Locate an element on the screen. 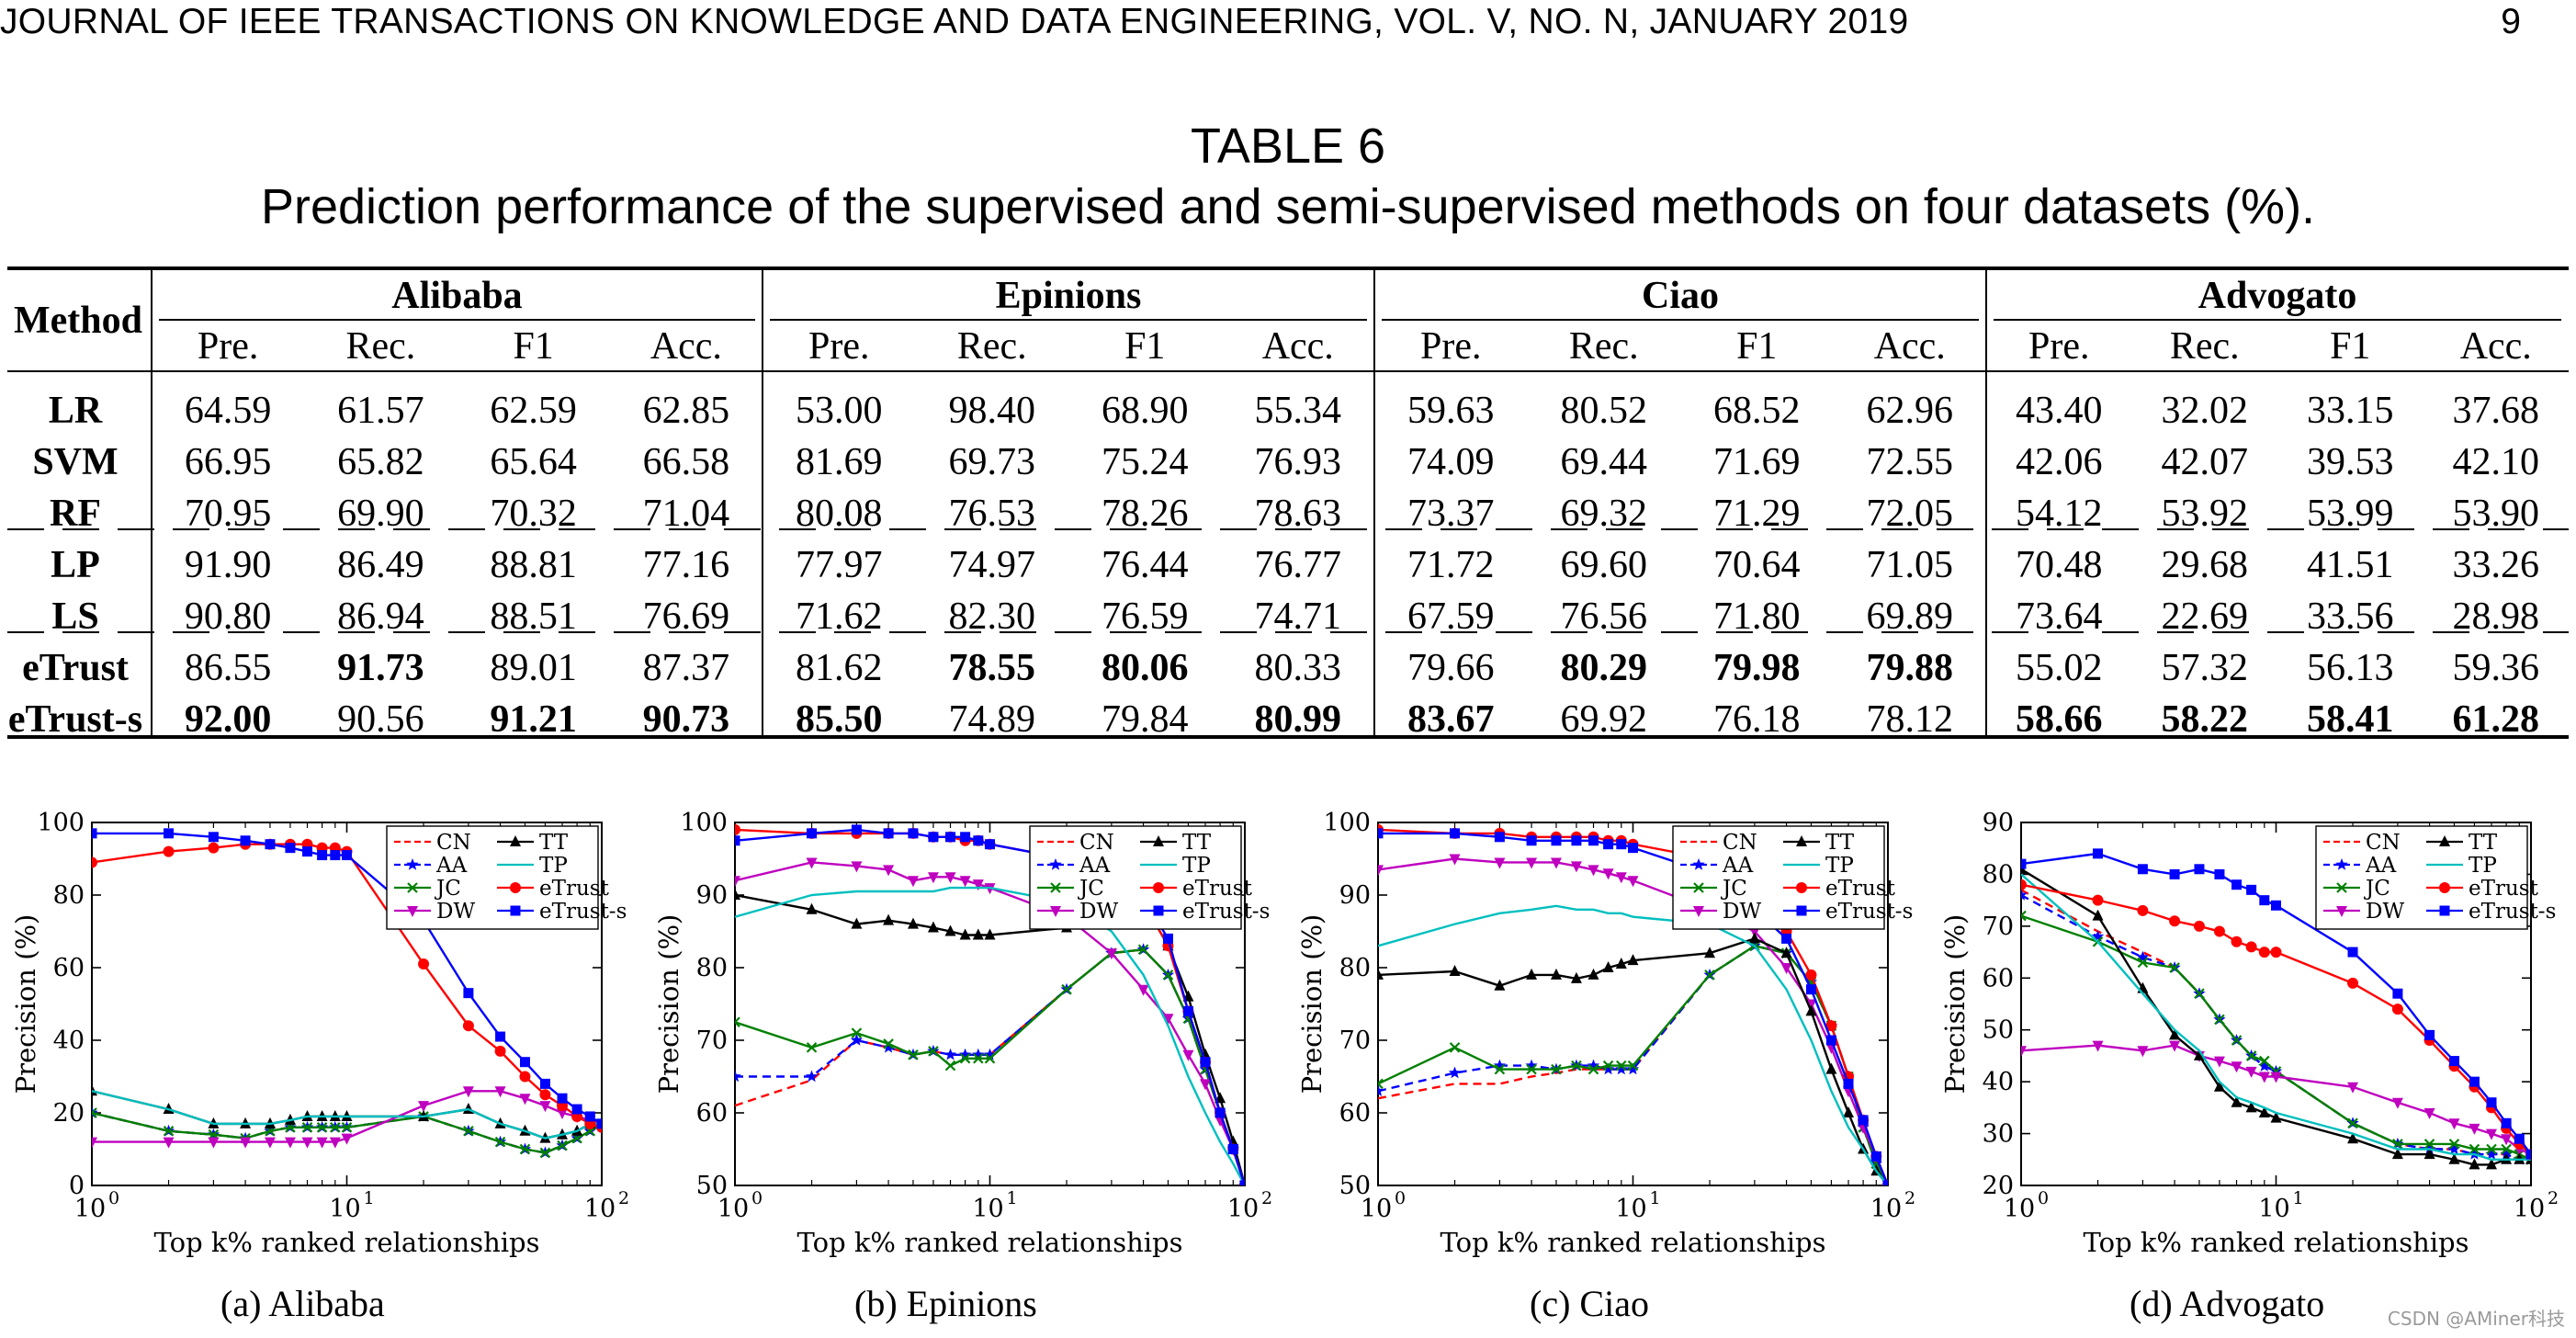 This screenshot has width=2576, height=1338. legend-item-tp: TP is located at coordinates (1175, 866).